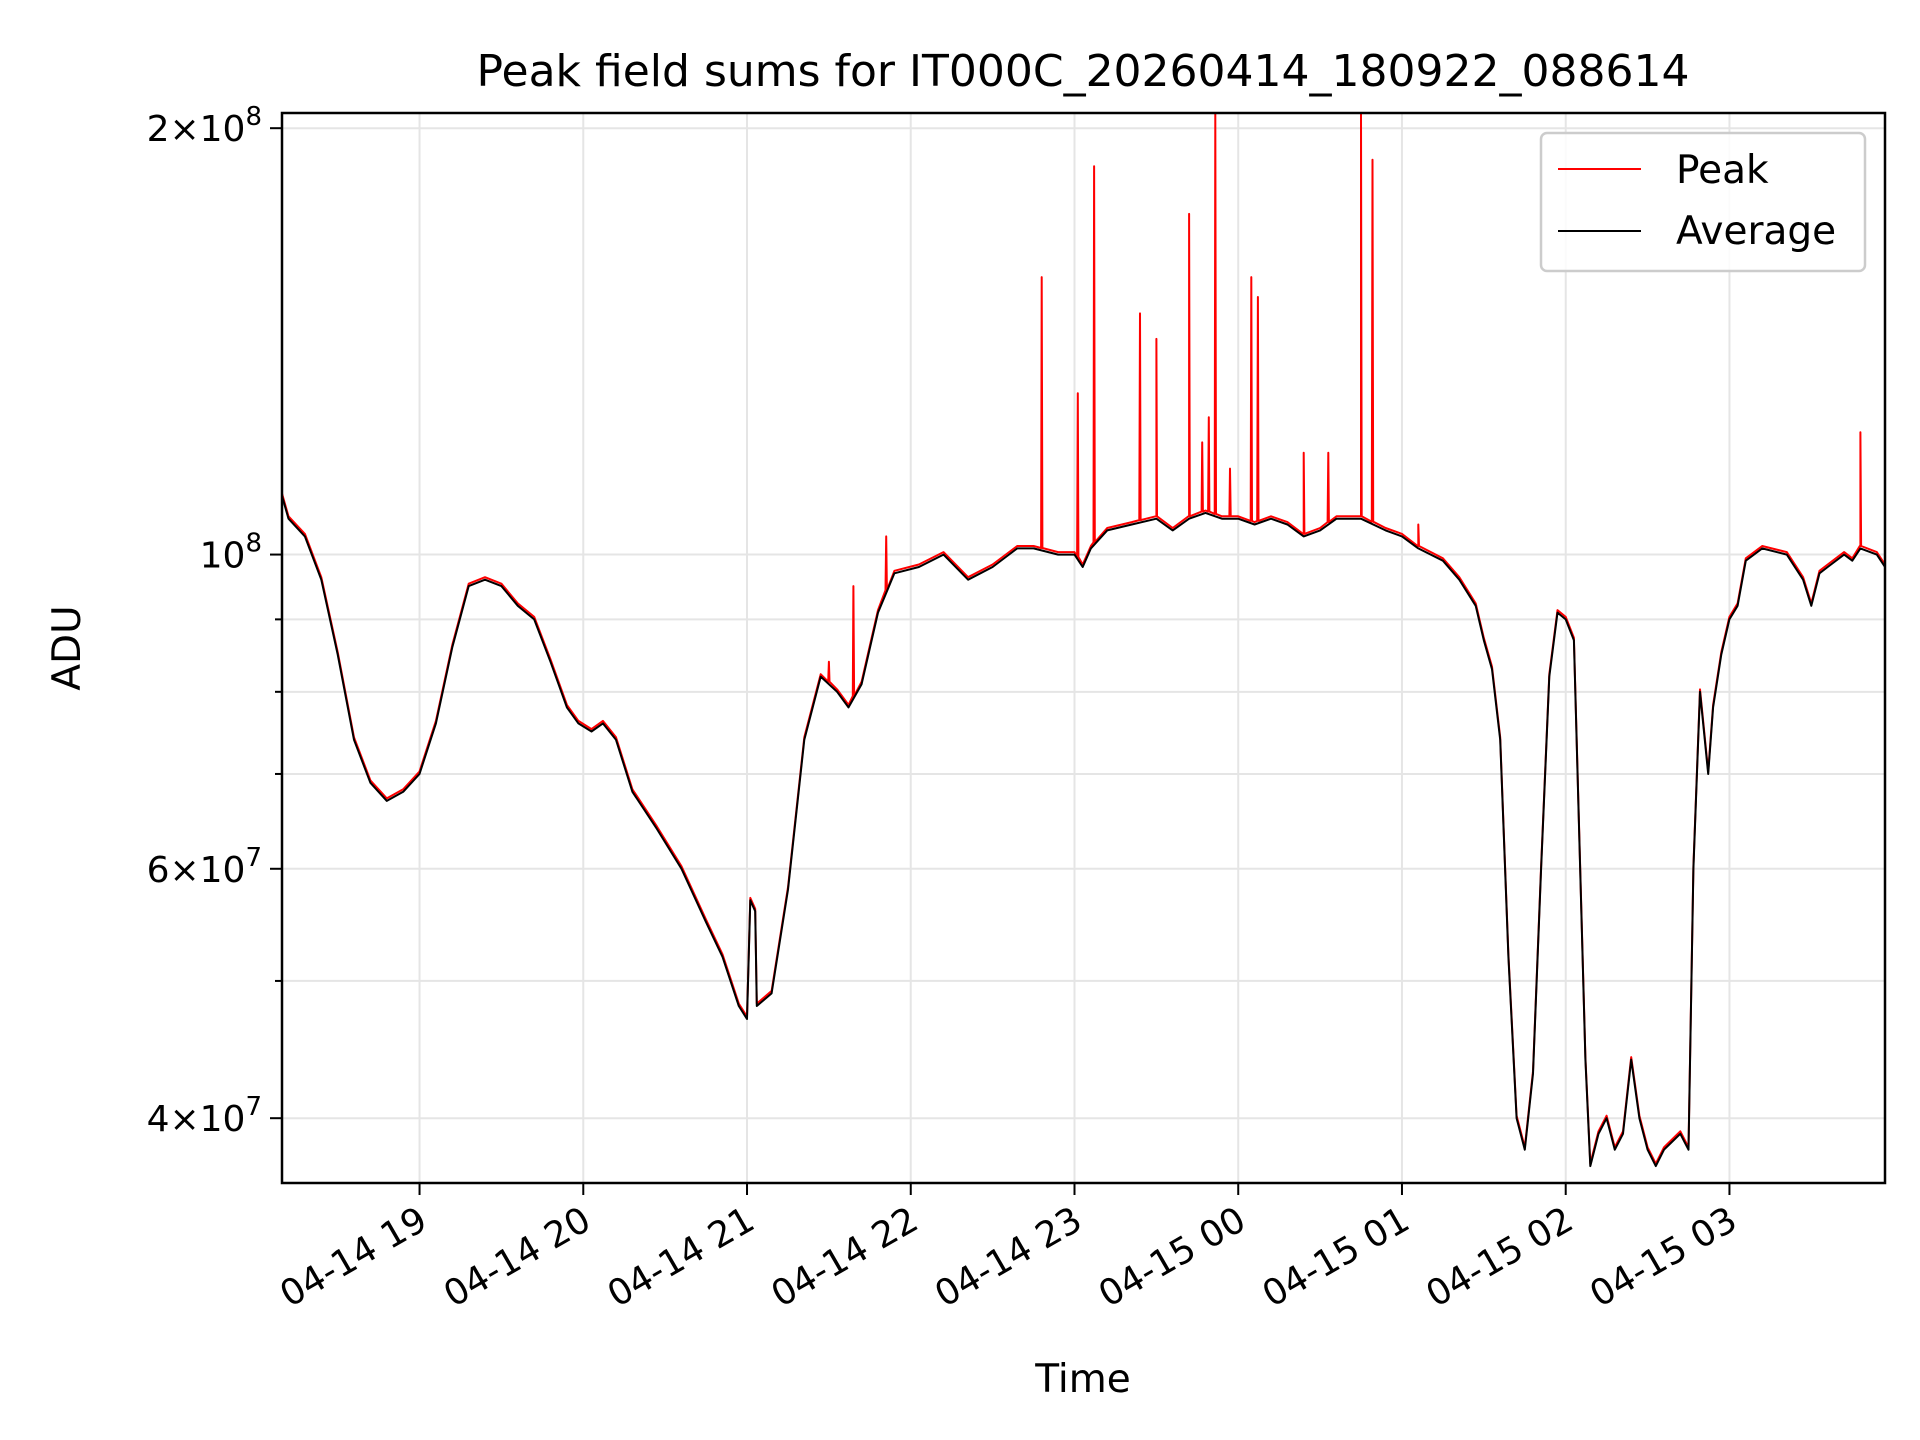 The width and height of the screenshot is (1920, 1440). I want to click on y-tick-label: 2×10⁸, so click(204, 126).